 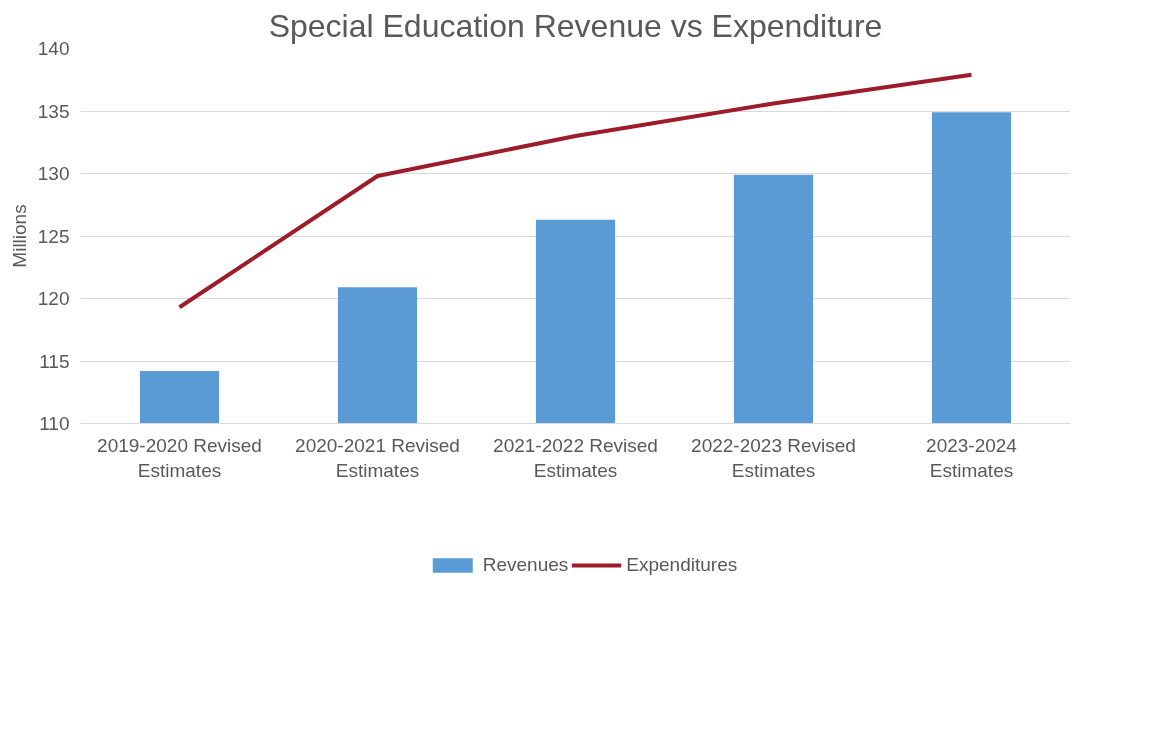 I want to click on y-tick-label: 130, so click(x=53, y=173).